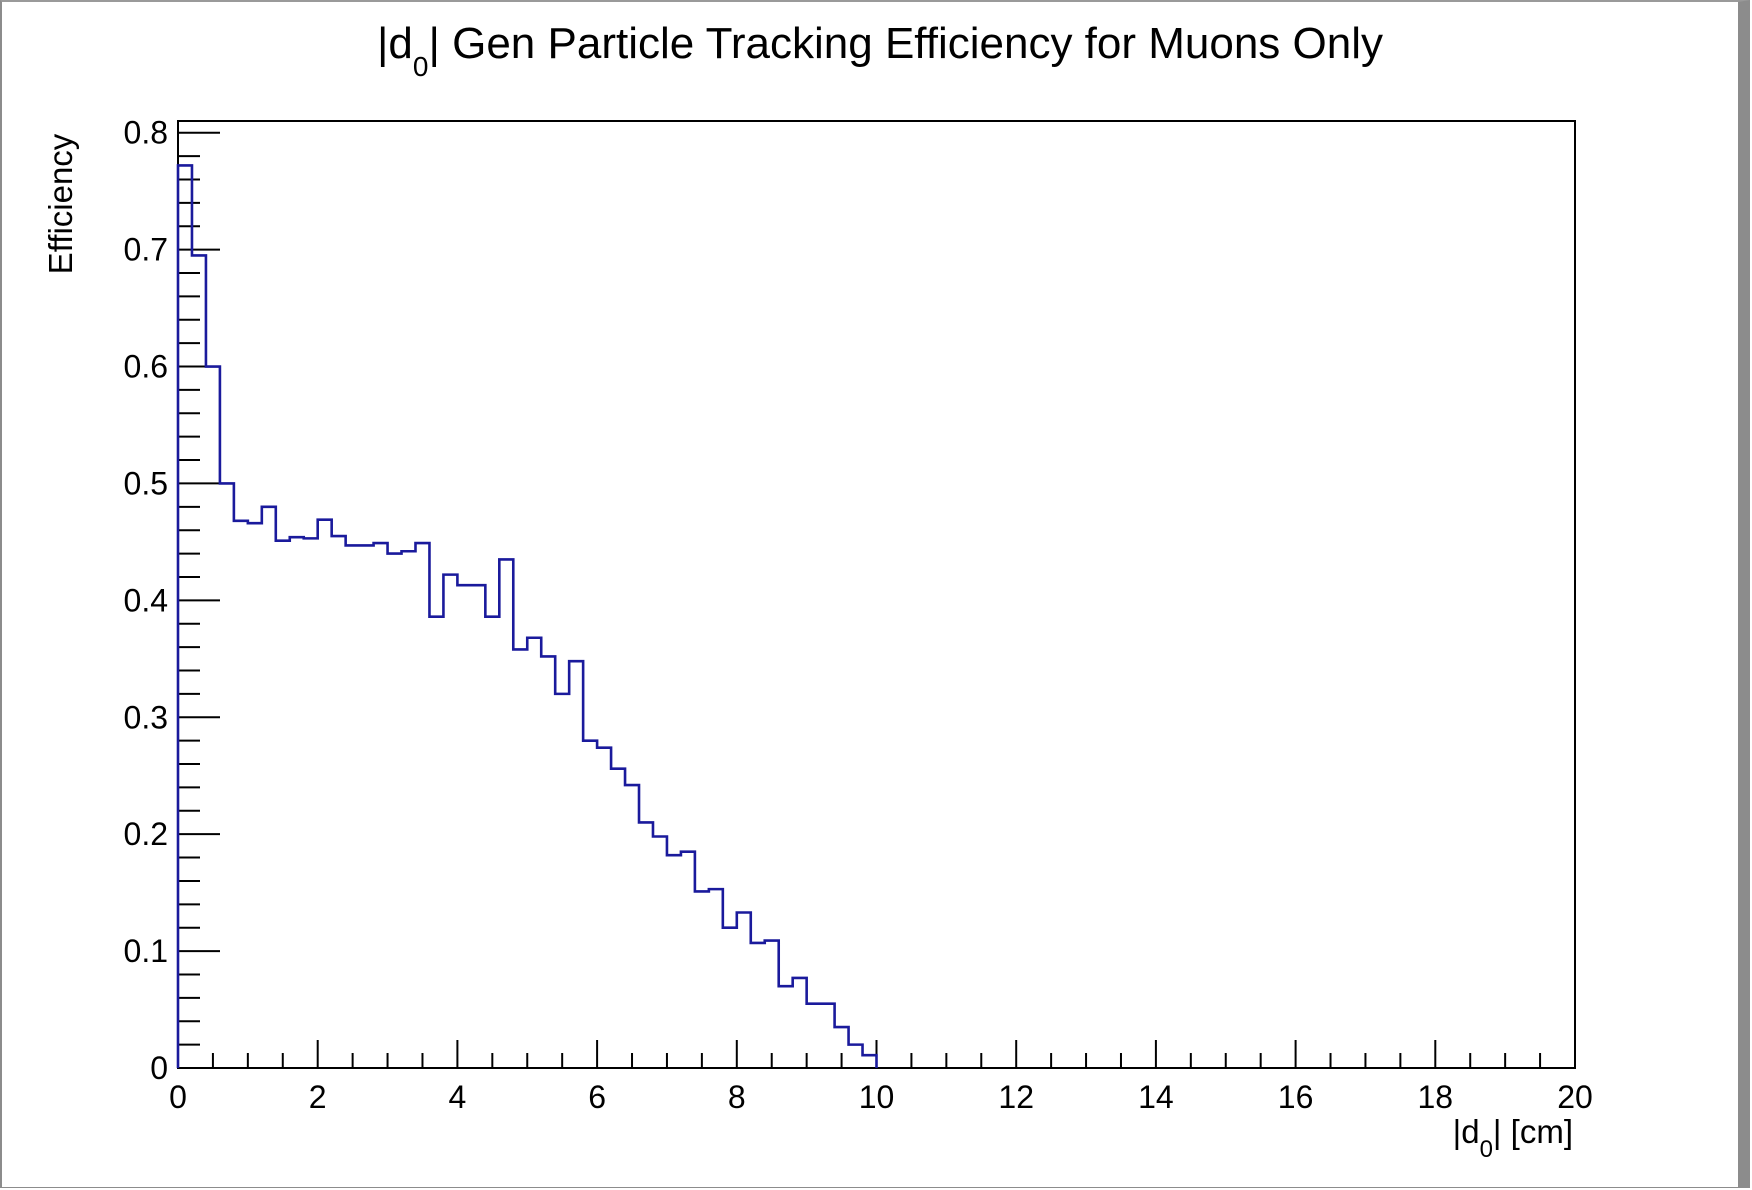  Describe the element at coordinates (1296, 1097) in the screenshot. I see `x-tick-label: 16` at that location.